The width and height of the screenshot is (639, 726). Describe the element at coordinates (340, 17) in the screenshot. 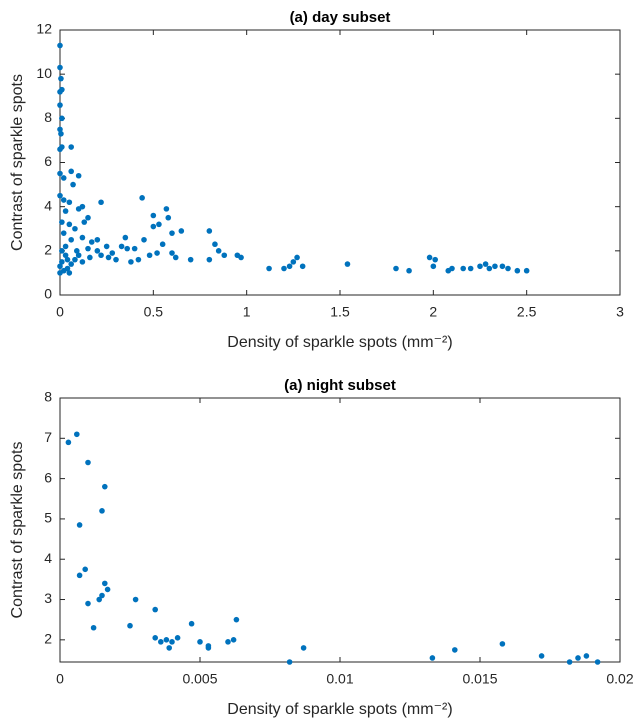

I see `chart-title: (a) day subset` at that location.